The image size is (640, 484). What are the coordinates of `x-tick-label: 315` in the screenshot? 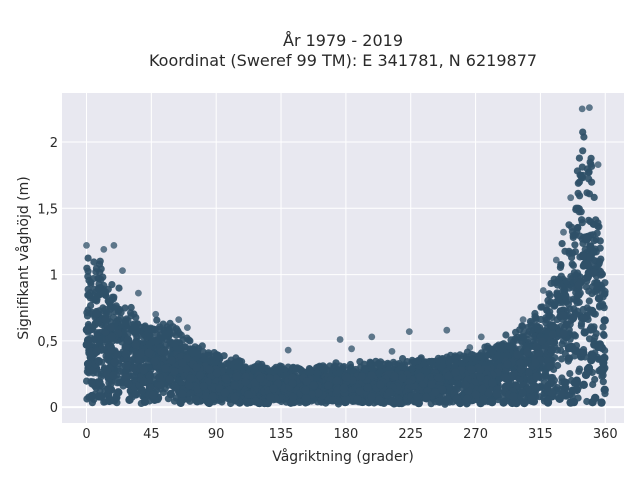 It's located at (540, 434).